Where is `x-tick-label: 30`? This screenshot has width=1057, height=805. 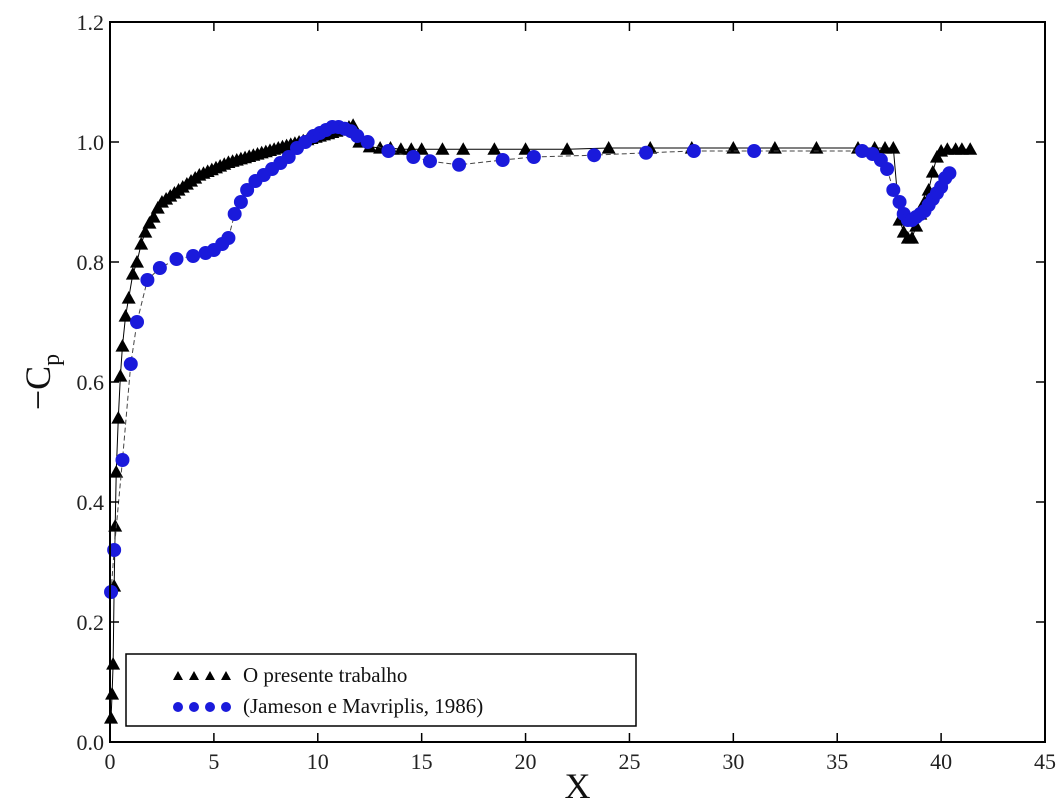
x-tick-label: 30 is located at coordinates (733, 761).